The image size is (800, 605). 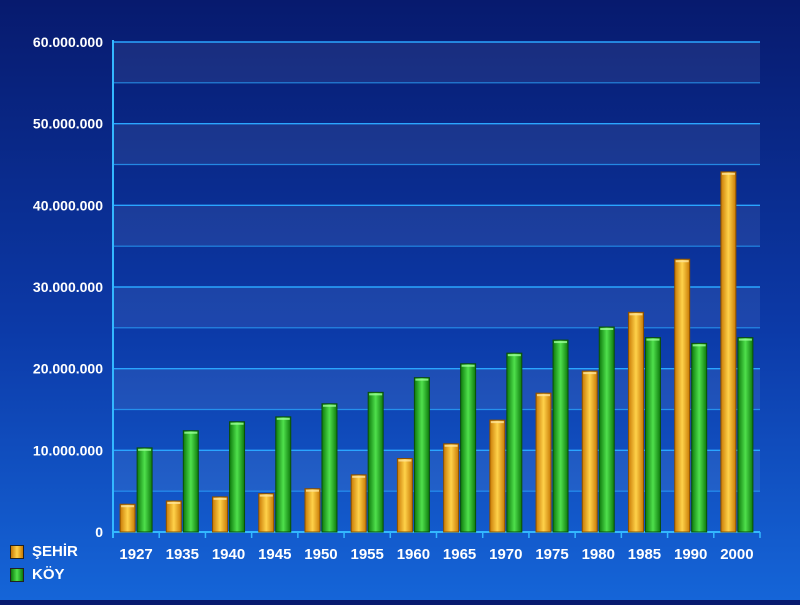 I want to click on x-tick-label: 1975, so click(x=551, y=554).